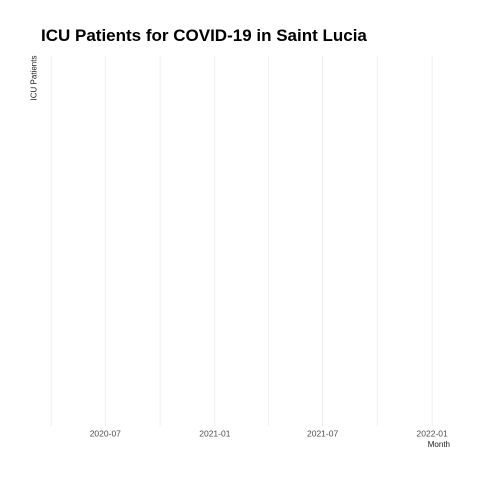  Describe the element at coordinates (269, 434) in the screenshot. I see `x-tick-labels: 2020-07 2021-01 2021-07 2022-01` at that location.